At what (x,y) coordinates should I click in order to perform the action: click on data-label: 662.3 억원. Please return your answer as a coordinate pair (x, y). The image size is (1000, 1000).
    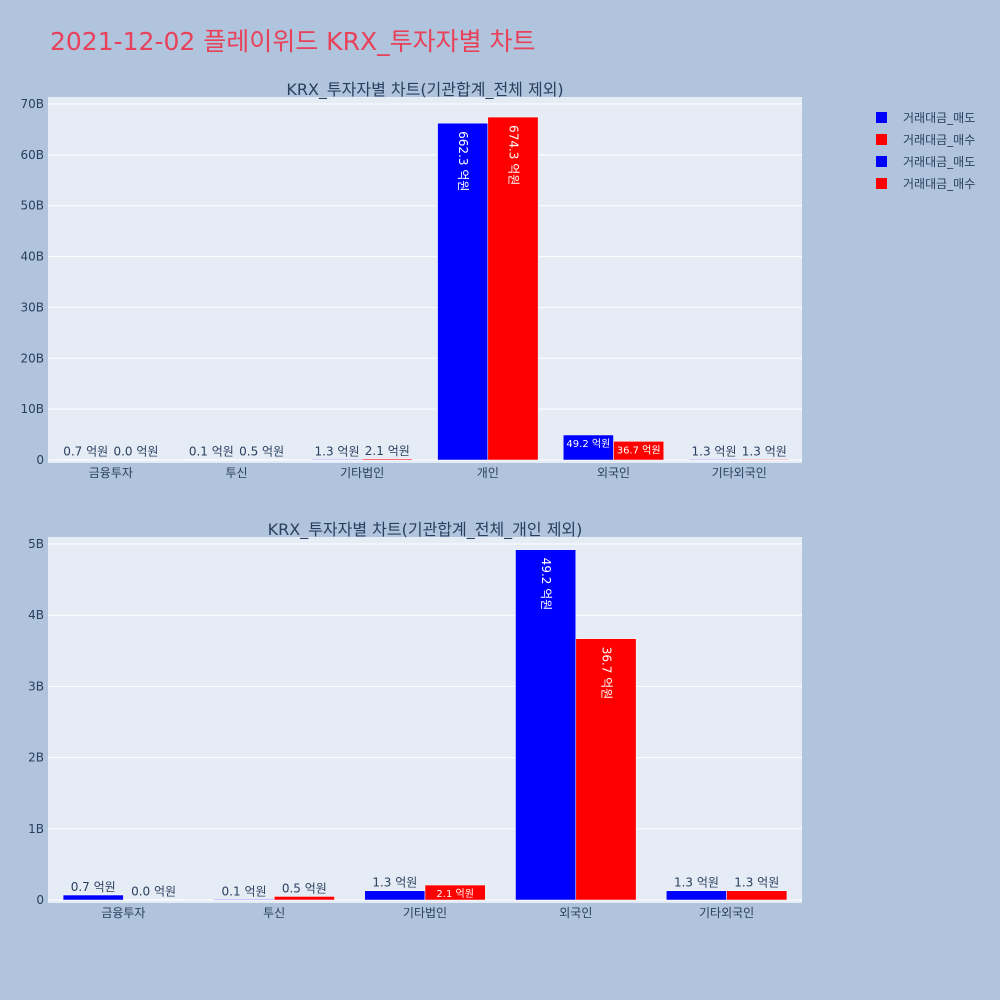
    Looking at the image, I should click on (463, 161).